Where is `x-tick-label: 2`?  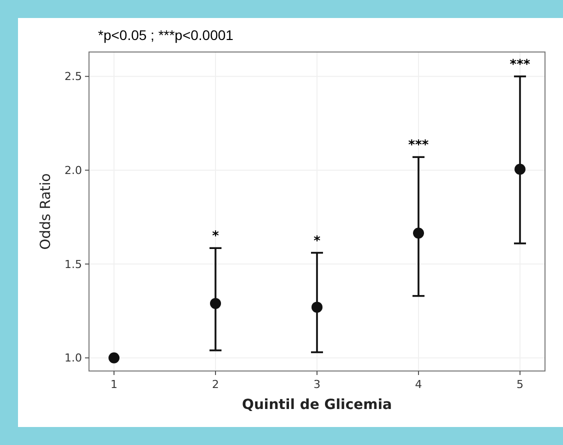 x-tick-label: 2 is located at coordinates (215, 384).